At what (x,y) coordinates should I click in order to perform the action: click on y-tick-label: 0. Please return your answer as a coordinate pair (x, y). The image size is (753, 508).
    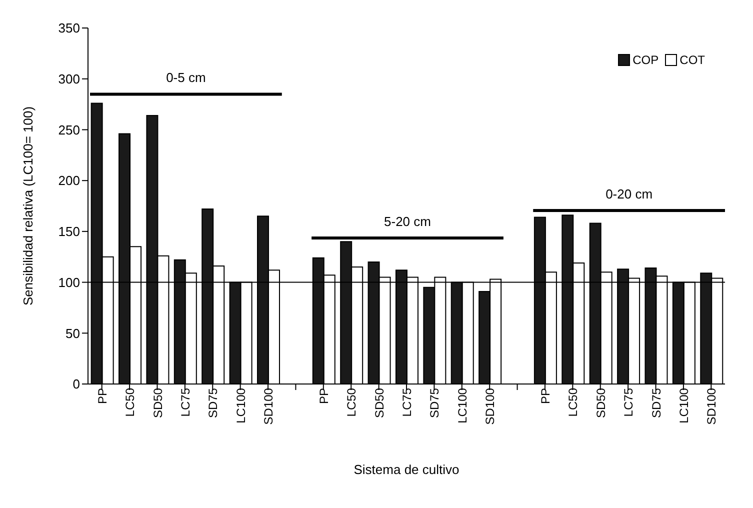
    Looking at the image, I should click on (76, 384).